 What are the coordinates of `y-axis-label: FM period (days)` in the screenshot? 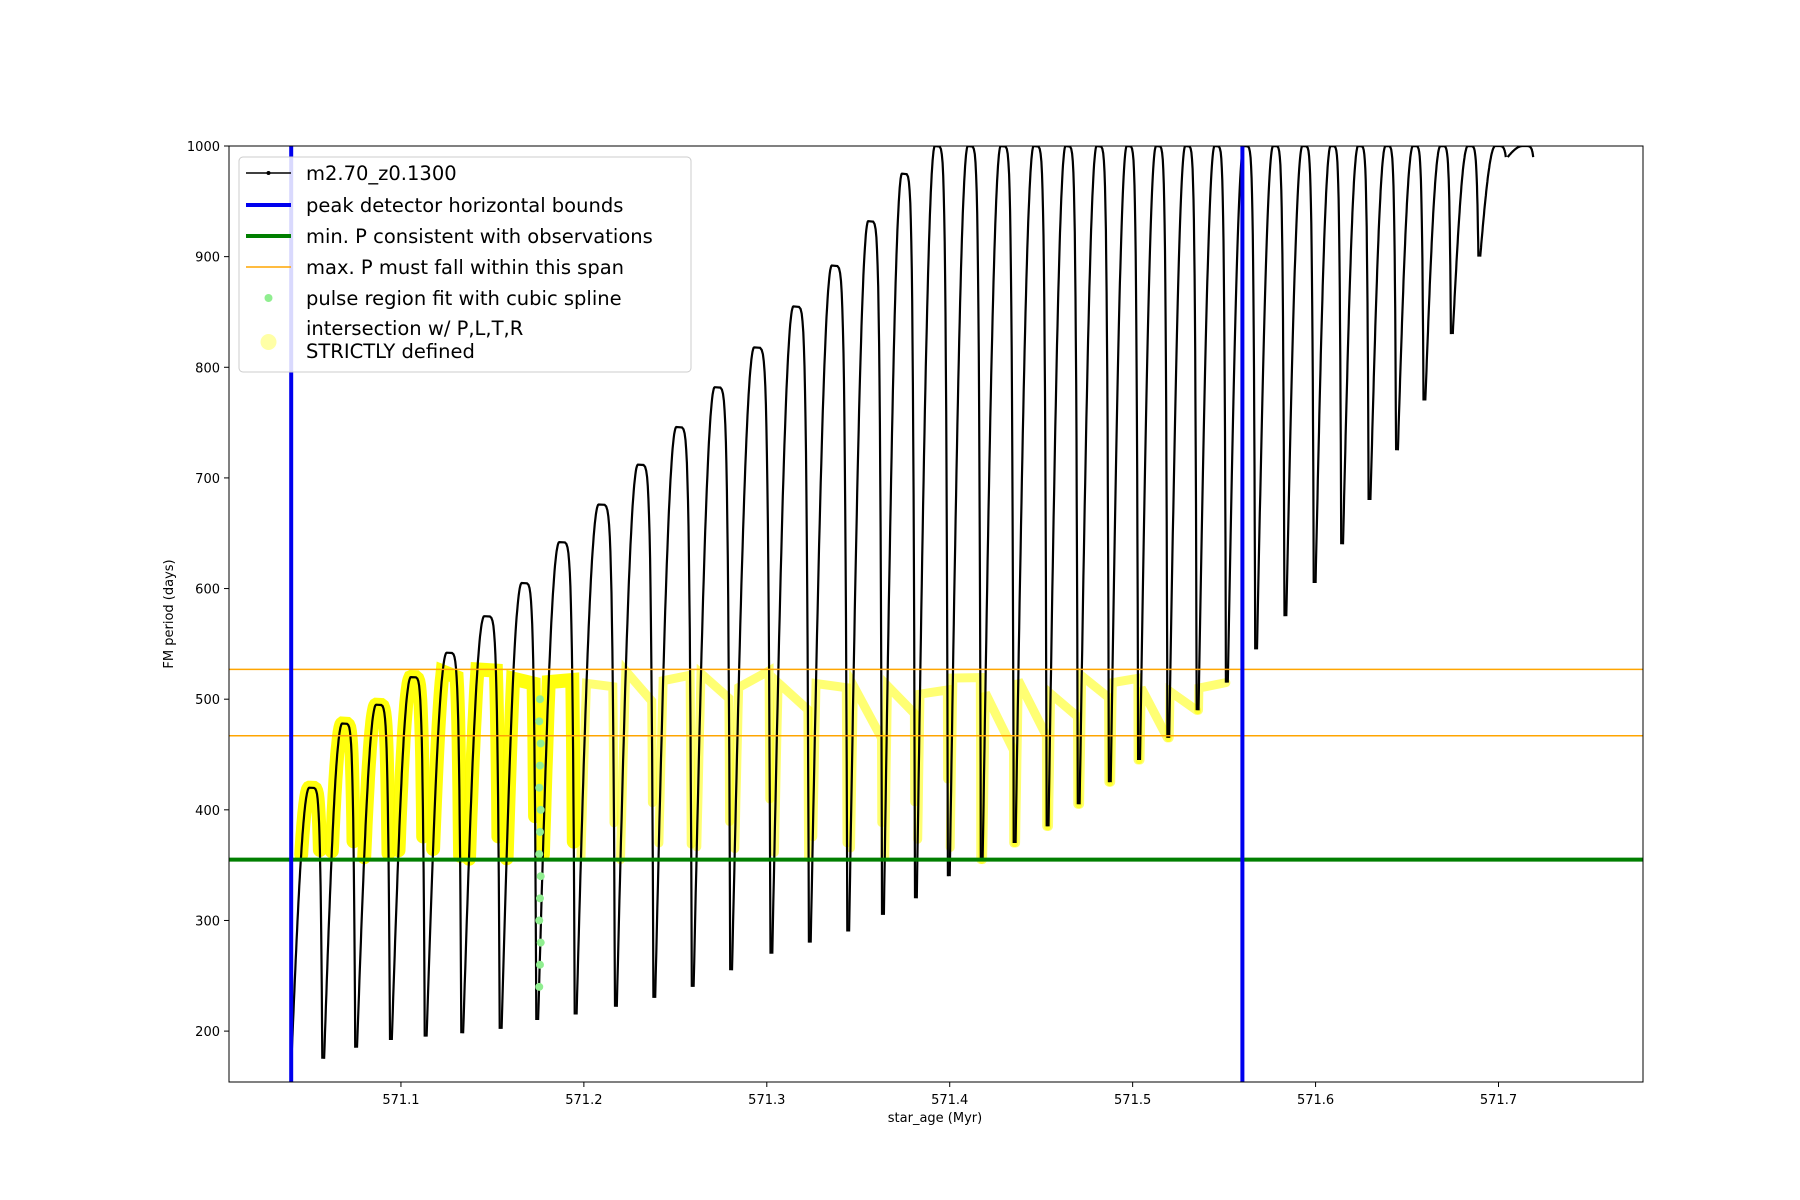 It's located at (169, 613).